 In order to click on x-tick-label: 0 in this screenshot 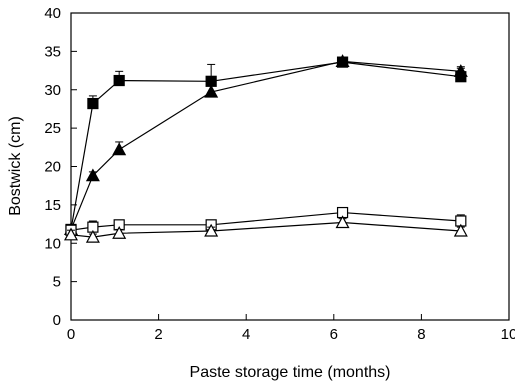, I will do `click(71, 334)`.